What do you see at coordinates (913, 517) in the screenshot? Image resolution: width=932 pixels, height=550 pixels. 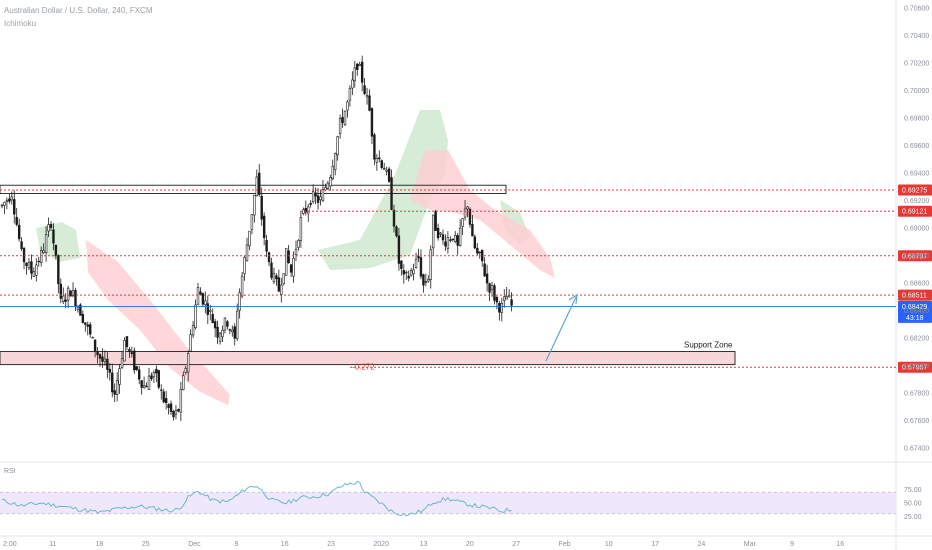 I see `rsi-tick-label: 25.00` at bounding box center [913, 517].